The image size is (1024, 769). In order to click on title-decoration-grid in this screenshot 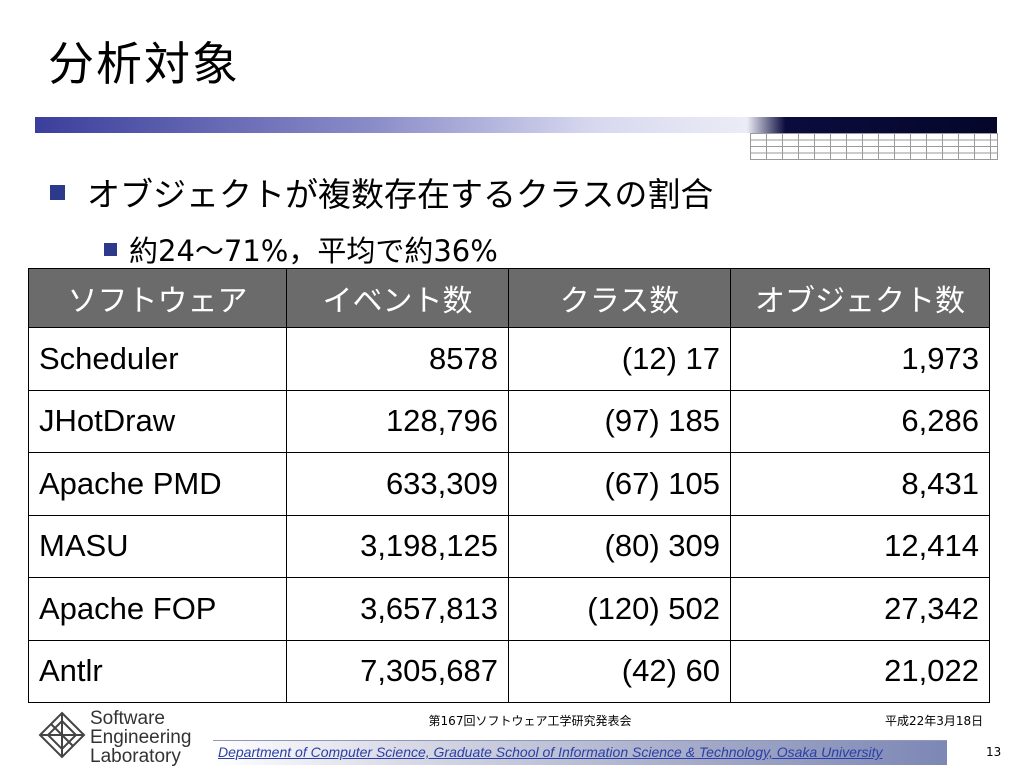, I will do `click(874, 146)`.